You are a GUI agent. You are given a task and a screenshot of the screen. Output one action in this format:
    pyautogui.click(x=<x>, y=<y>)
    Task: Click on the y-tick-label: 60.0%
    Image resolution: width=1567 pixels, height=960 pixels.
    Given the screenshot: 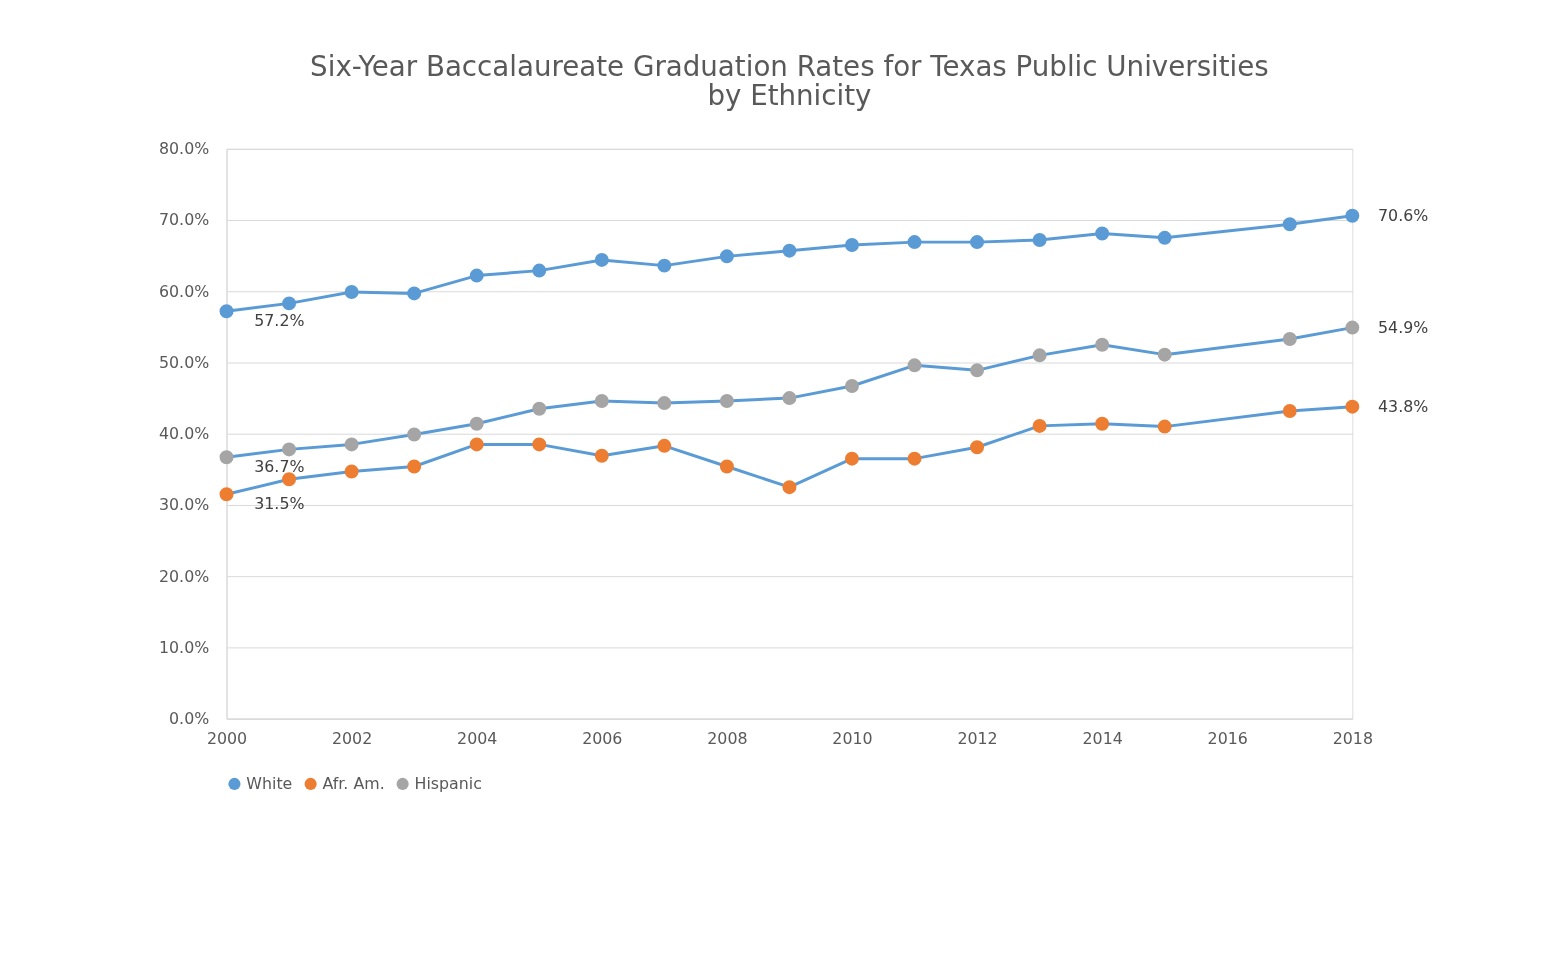 What is the action you would take?
    pyautogui.click(x=184, y=291)
    